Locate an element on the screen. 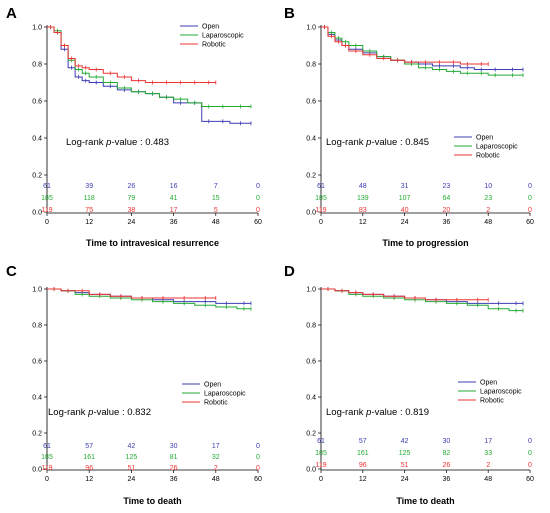 This screenshot has width=550, height=513. risk-count-open: 30 is located at coordinates (447, 441).